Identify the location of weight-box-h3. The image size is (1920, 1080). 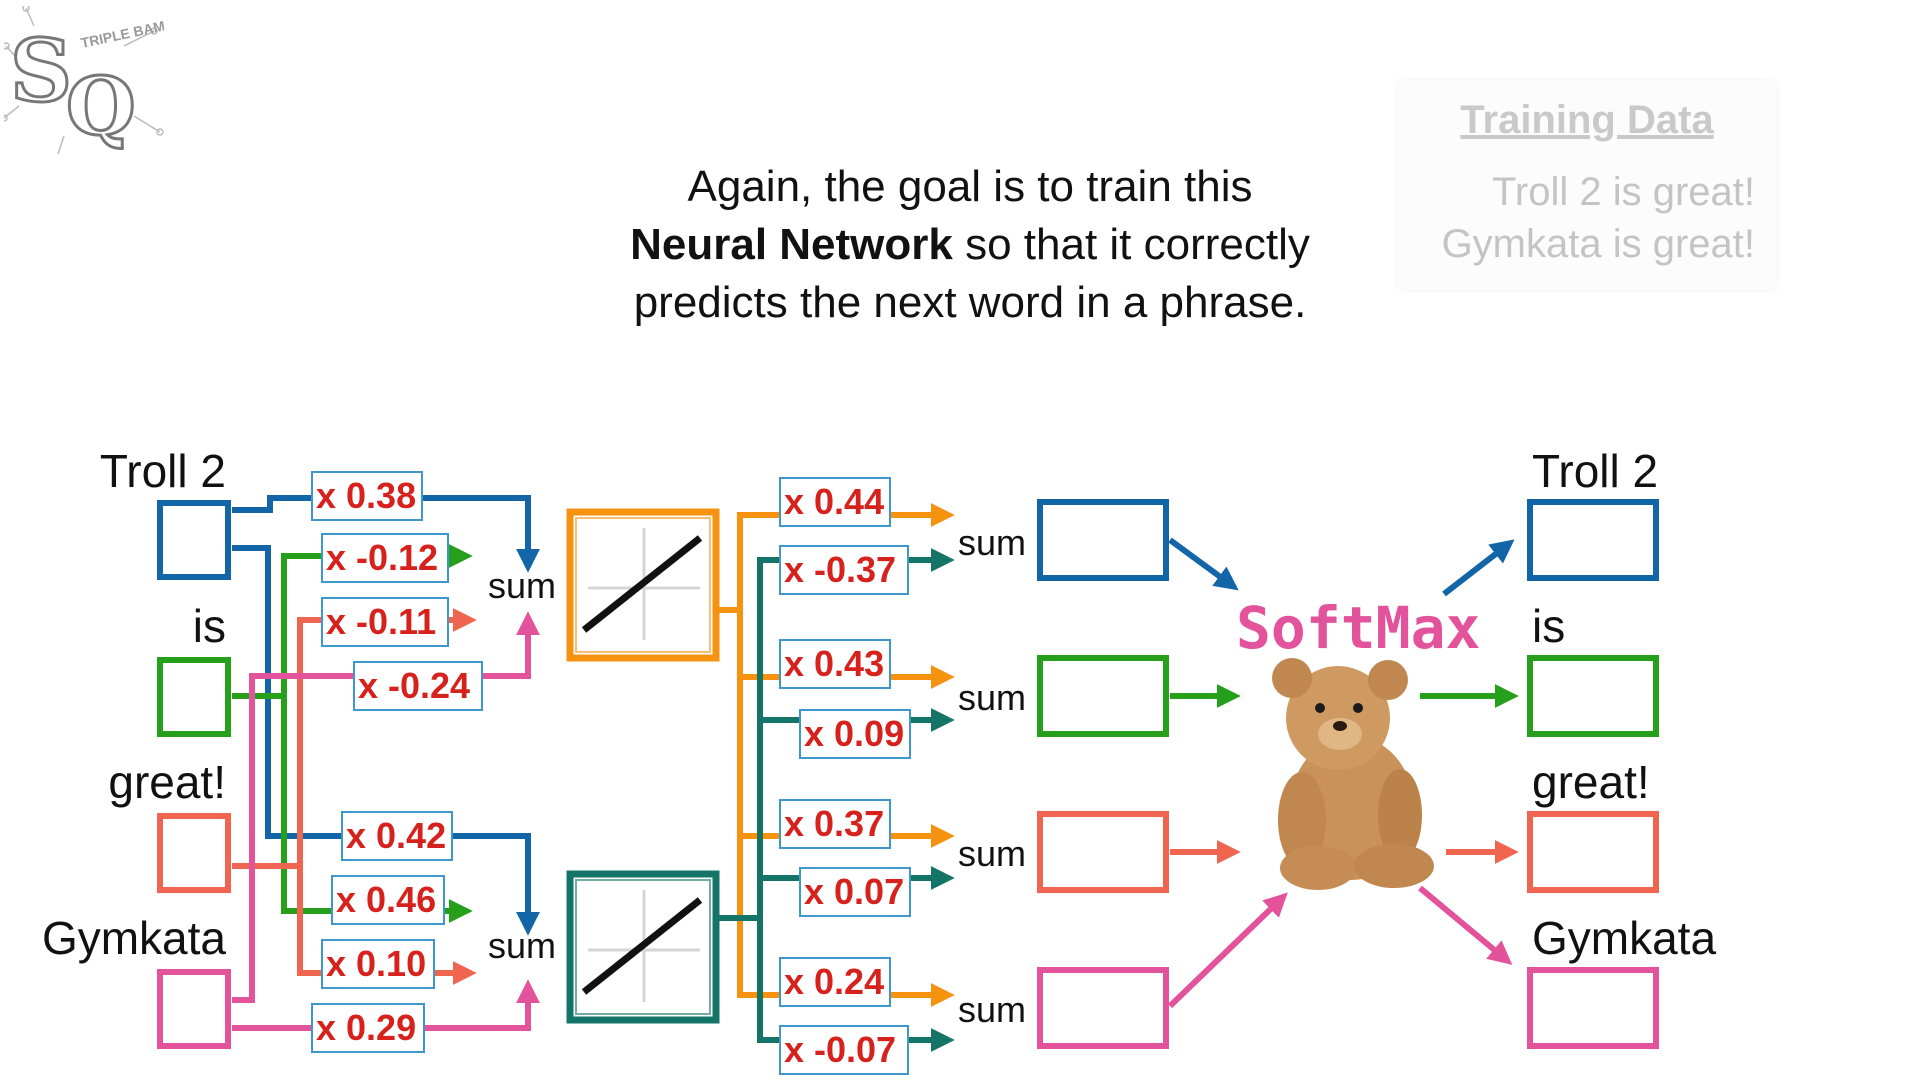
(385, 622).